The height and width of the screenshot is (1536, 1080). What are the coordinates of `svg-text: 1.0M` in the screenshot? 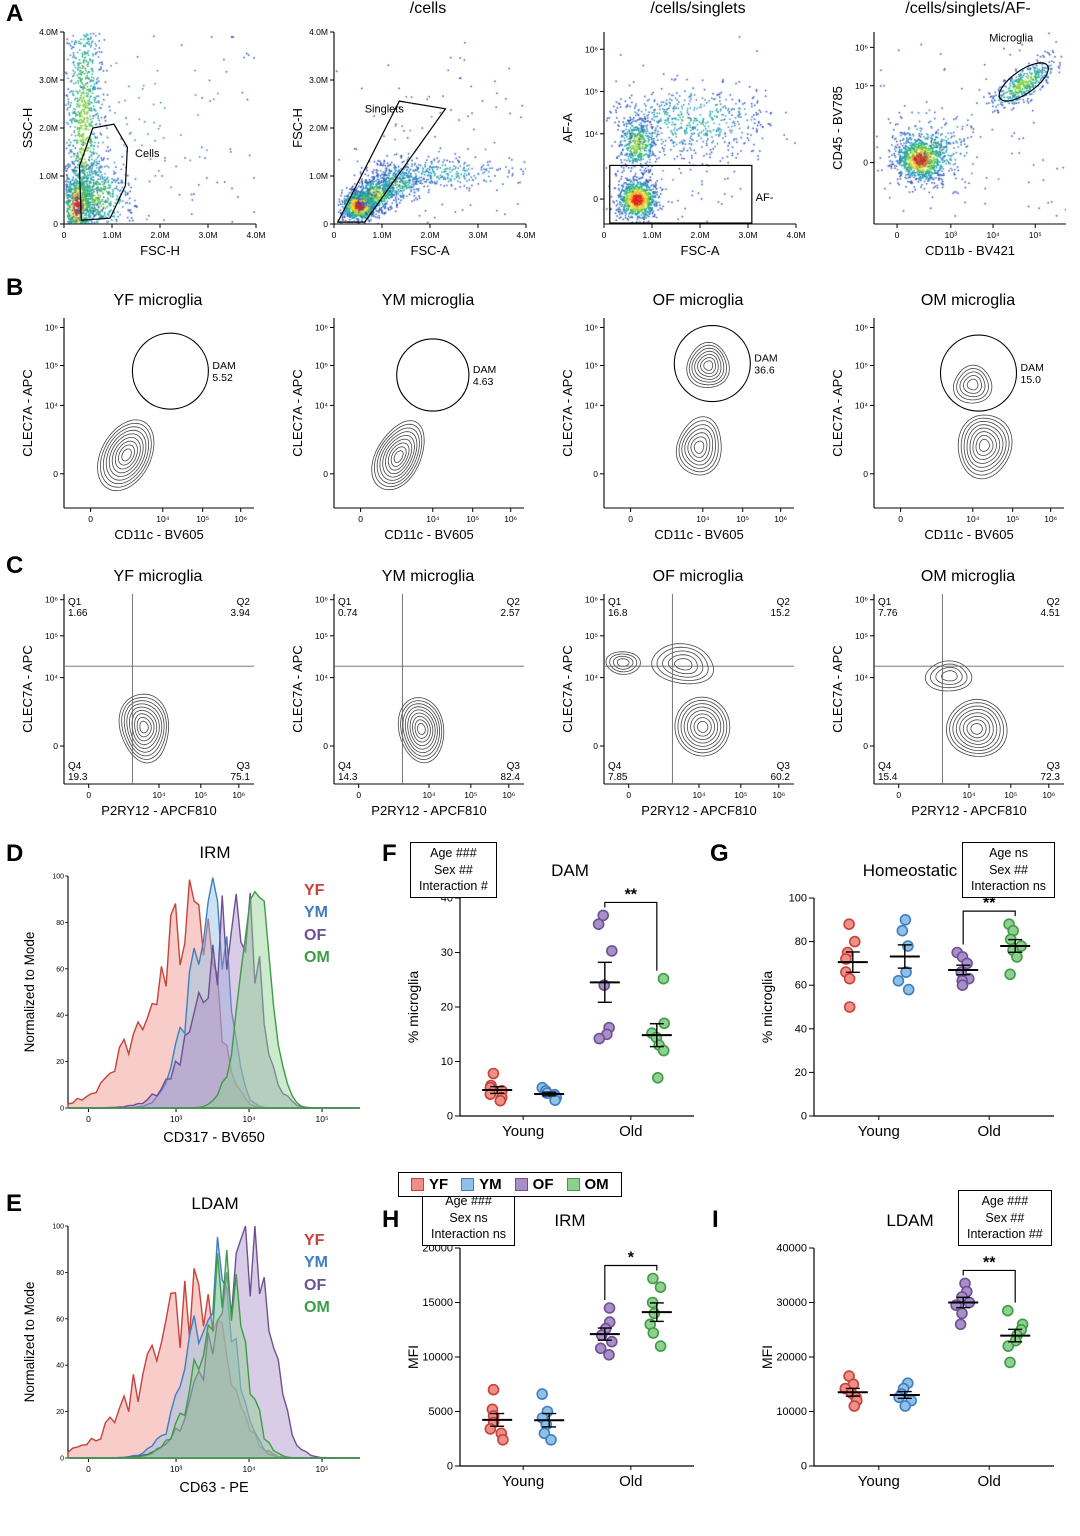 It's located at (48, 176).